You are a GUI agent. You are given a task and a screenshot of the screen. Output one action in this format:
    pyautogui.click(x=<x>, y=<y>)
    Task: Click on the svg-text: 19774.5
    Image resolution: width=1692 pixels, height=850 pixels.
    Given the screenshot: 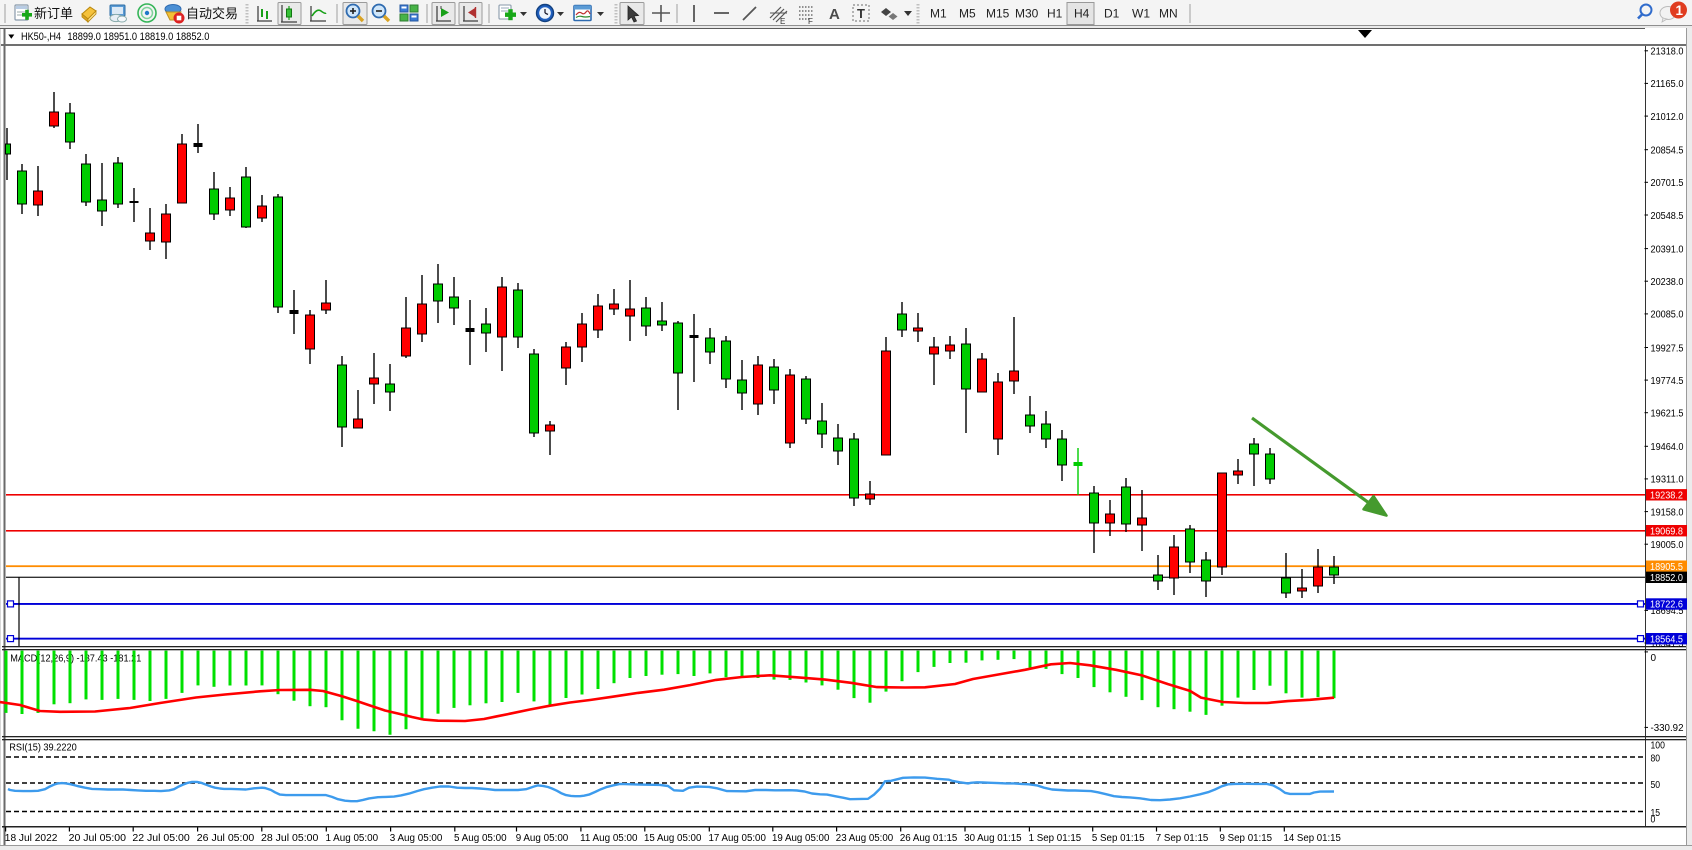 What is the action you would take?
    pyautogui.click(x=1667, y=381)
    